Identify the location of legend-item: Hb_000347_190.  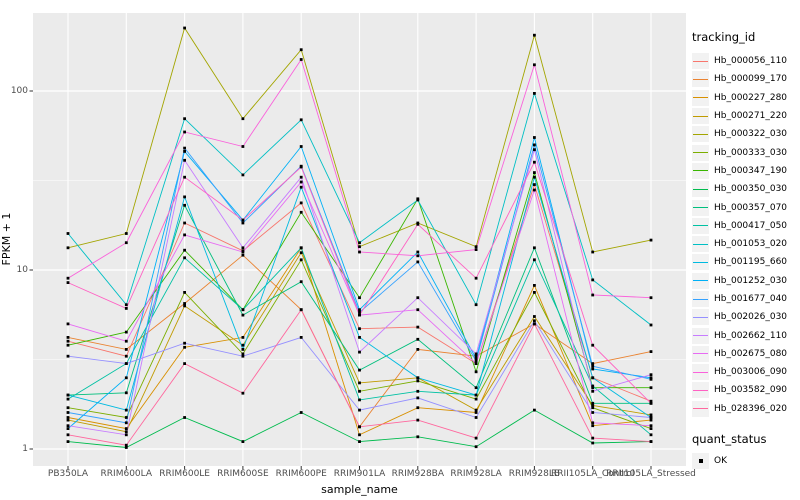
(745, 171).